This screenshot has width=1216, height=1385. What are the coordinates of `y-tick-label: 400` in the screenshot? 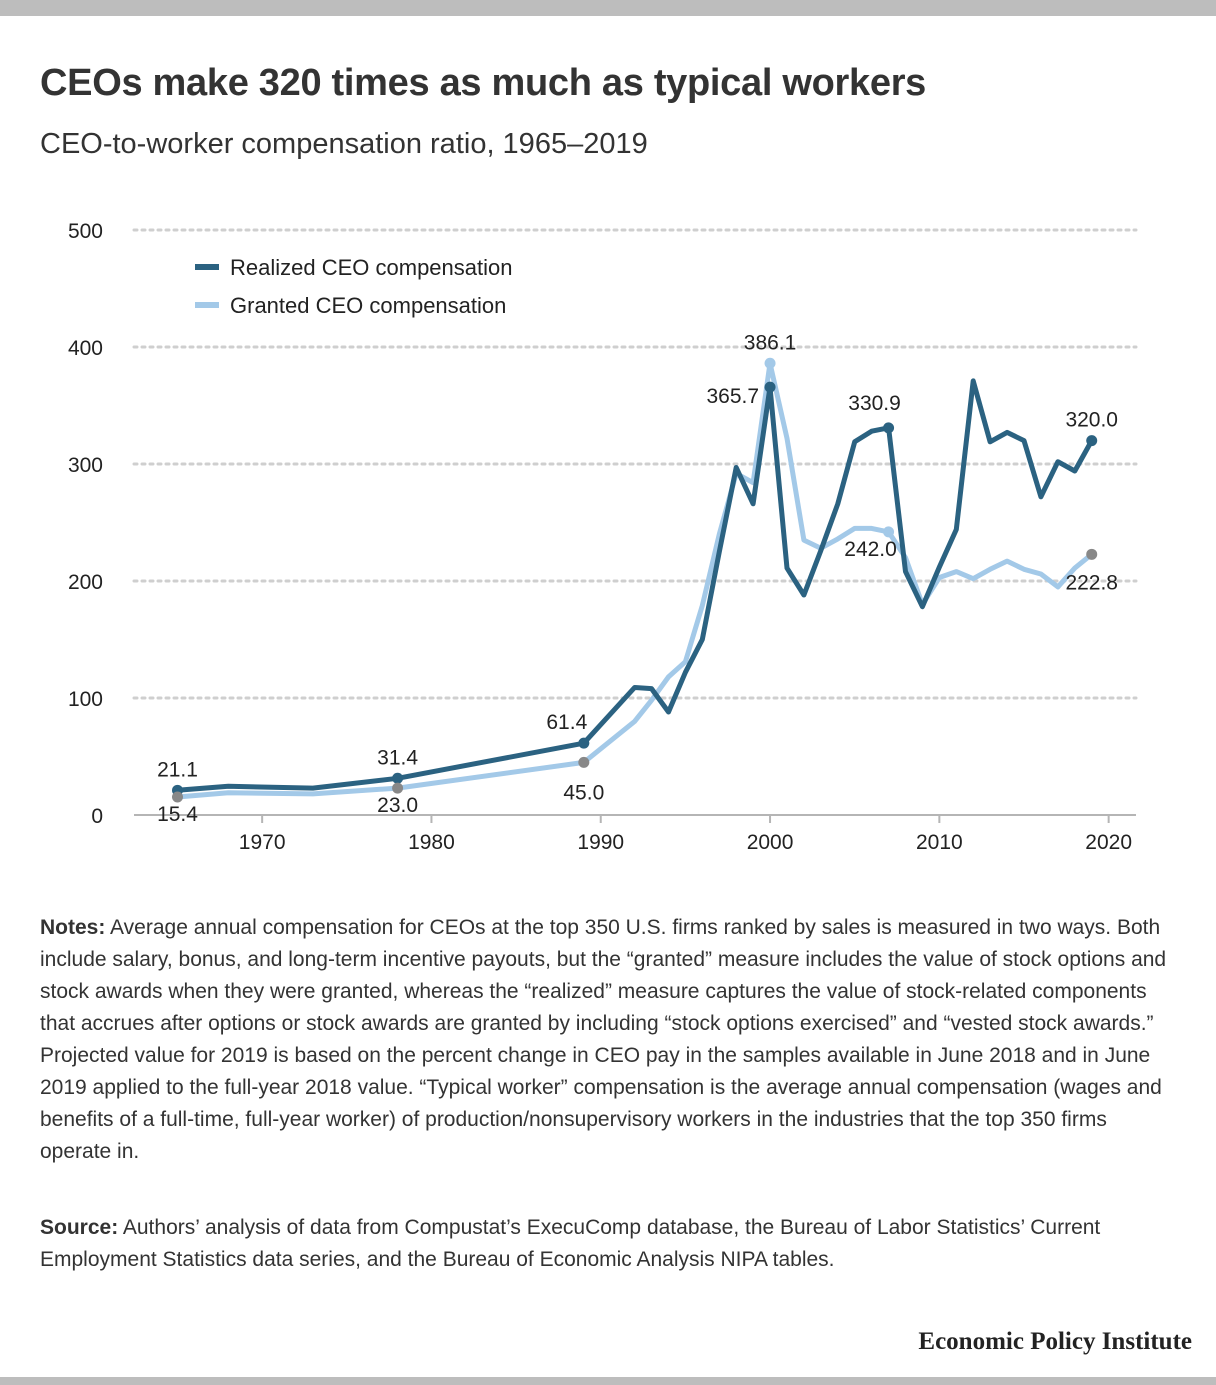 It's located at (85, 348).